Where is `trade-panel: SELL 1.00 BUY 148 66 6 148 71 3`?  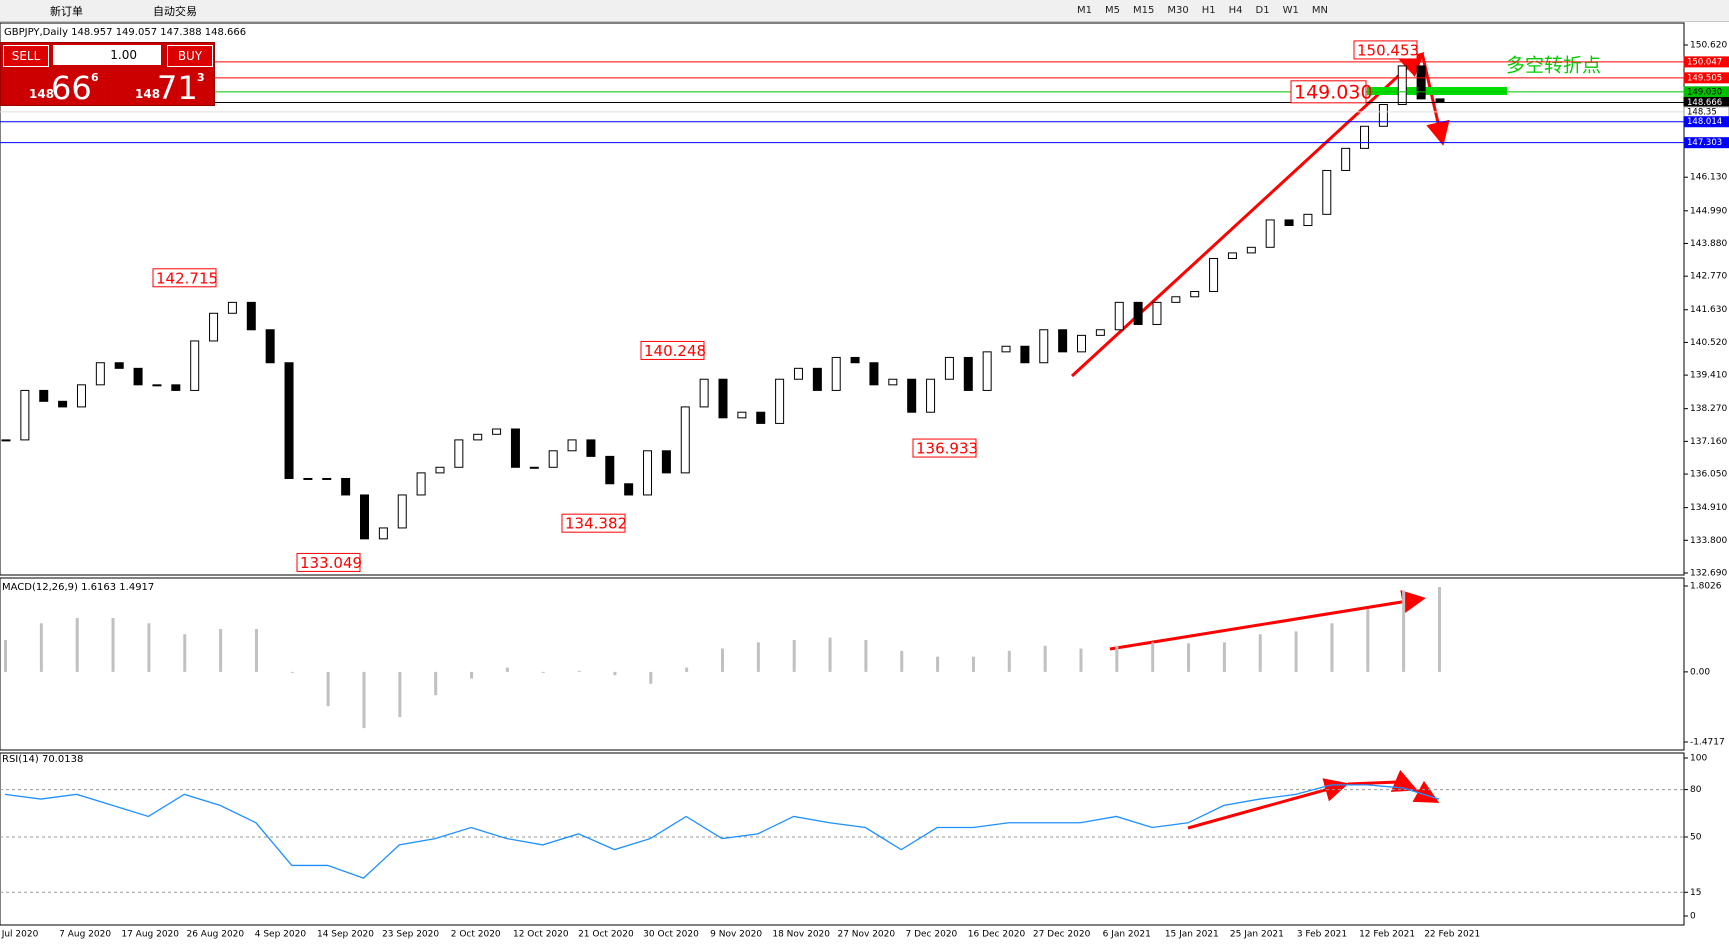 trade-panel: SELL 1.00 BUY 148 66 6 148 71 3 is located at coordinates (107, 74).